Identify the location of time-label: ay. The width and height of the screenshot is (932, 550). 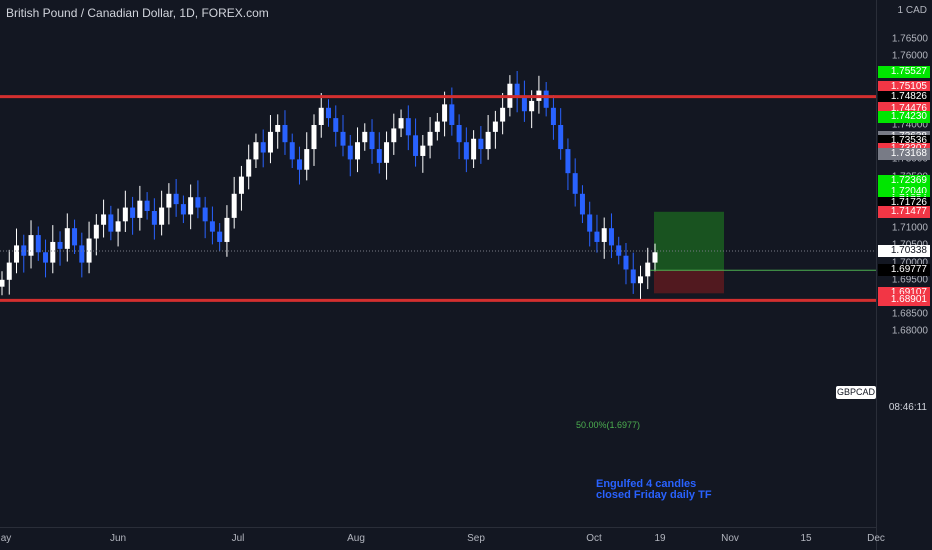
(6, 538).